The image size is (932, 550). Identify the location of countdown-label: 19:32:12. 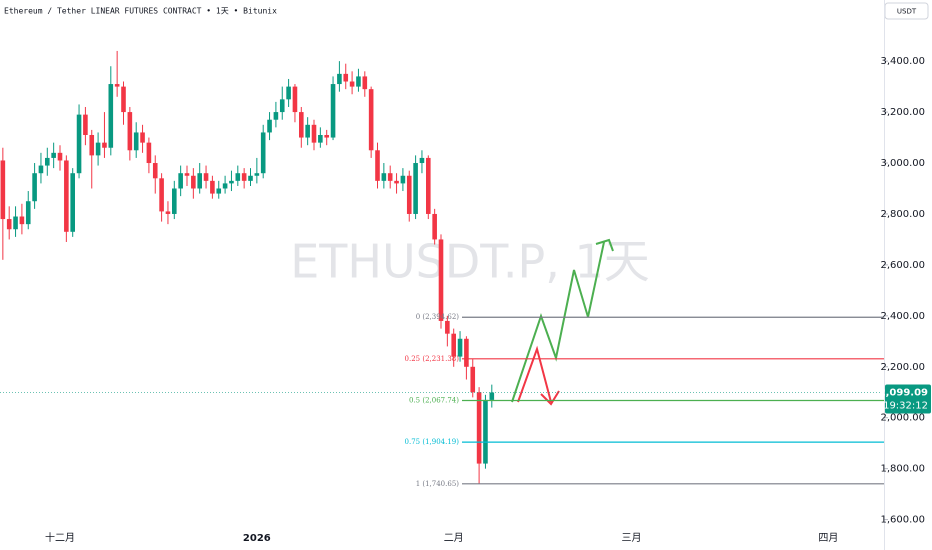
(905, 405).